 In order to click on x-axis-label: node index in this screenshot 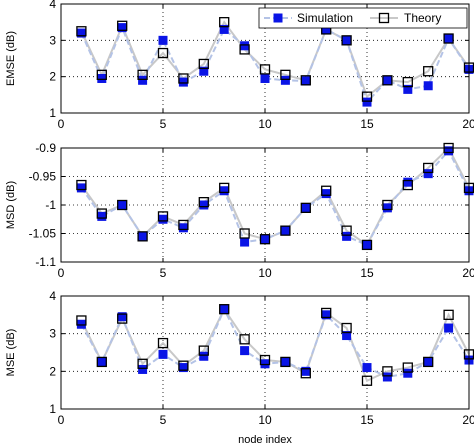, I will do `click(265, 440)`.